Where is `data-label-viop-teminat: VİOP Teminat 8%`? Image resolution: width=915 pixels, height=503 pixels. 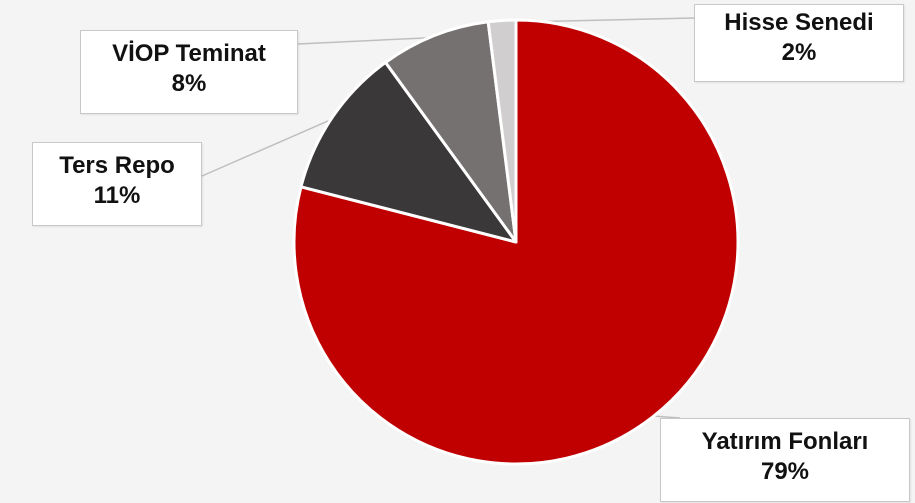
data-label-viop-teminat: VİOP Teminat 8% is located at coordinates (189, 72).